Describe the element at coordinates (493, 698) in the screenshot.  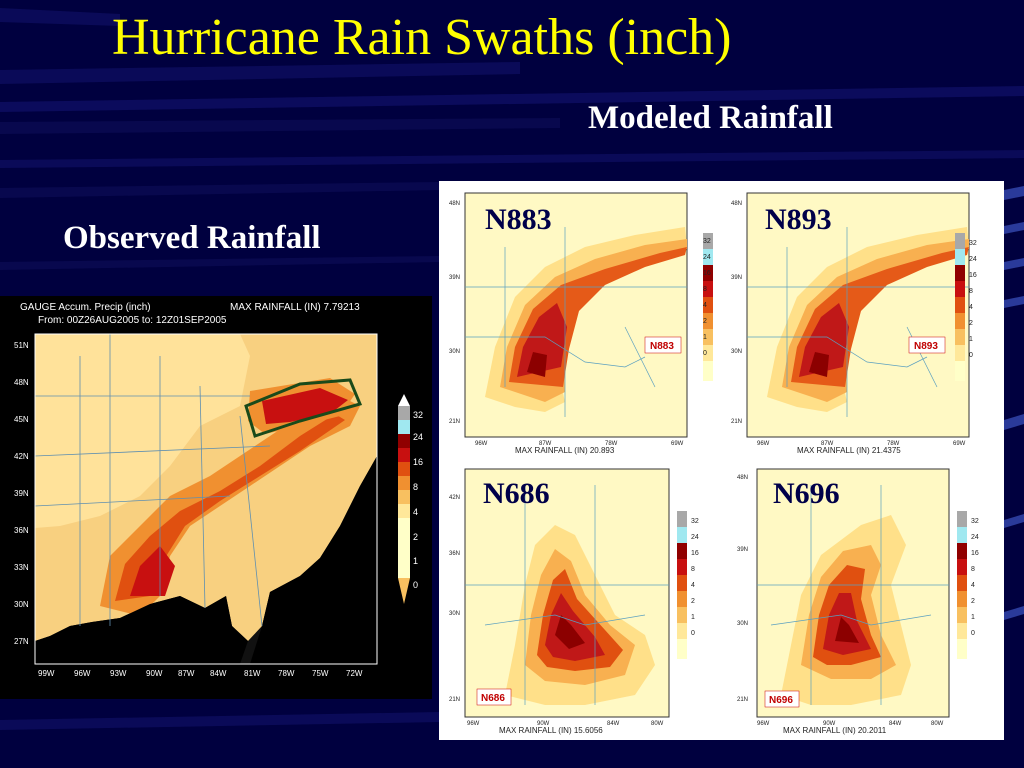
I see `model-tag-n686: N686` at that location.